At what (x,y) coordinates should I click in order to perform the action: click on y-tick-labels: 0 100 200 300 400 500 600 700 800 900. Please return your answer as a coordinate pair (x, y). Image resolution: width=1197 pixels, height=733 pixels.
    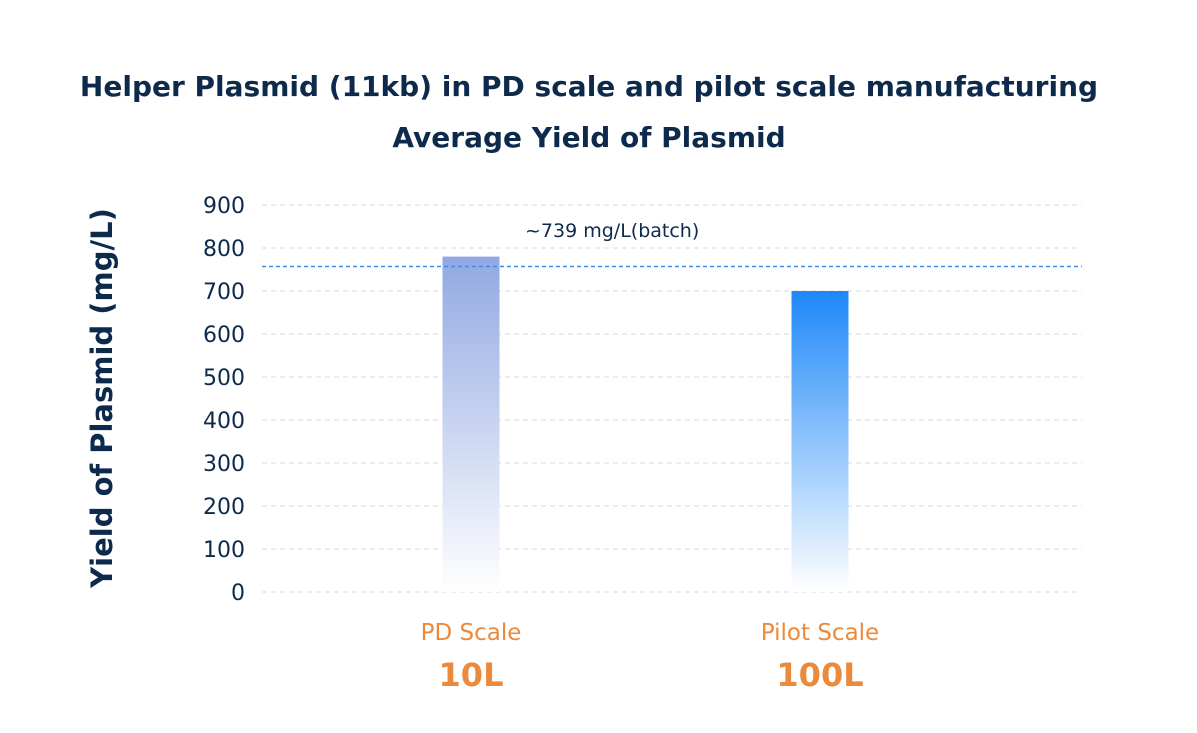
    Looking at the image, I should click on (224, 400).